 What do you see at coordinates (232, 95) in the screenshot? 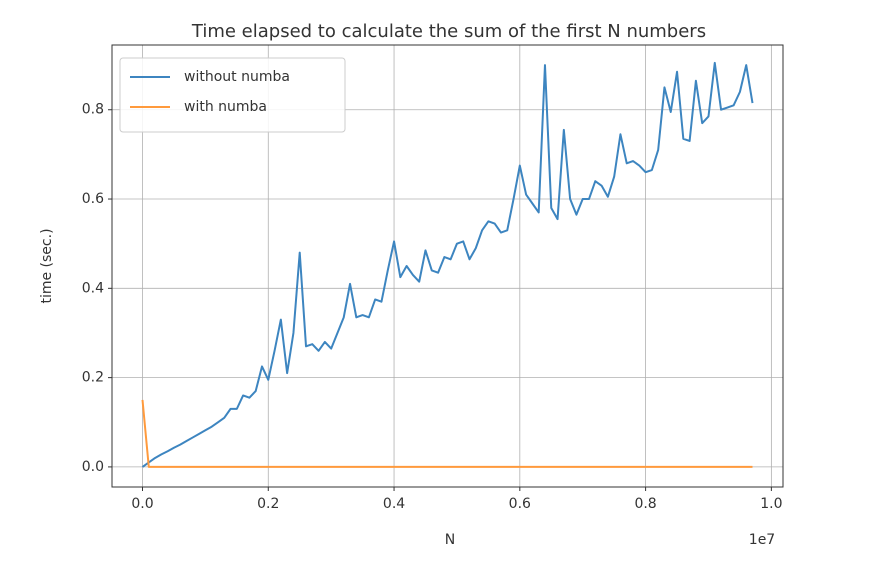
I see `legend-box` at bounding box center [232, 95].